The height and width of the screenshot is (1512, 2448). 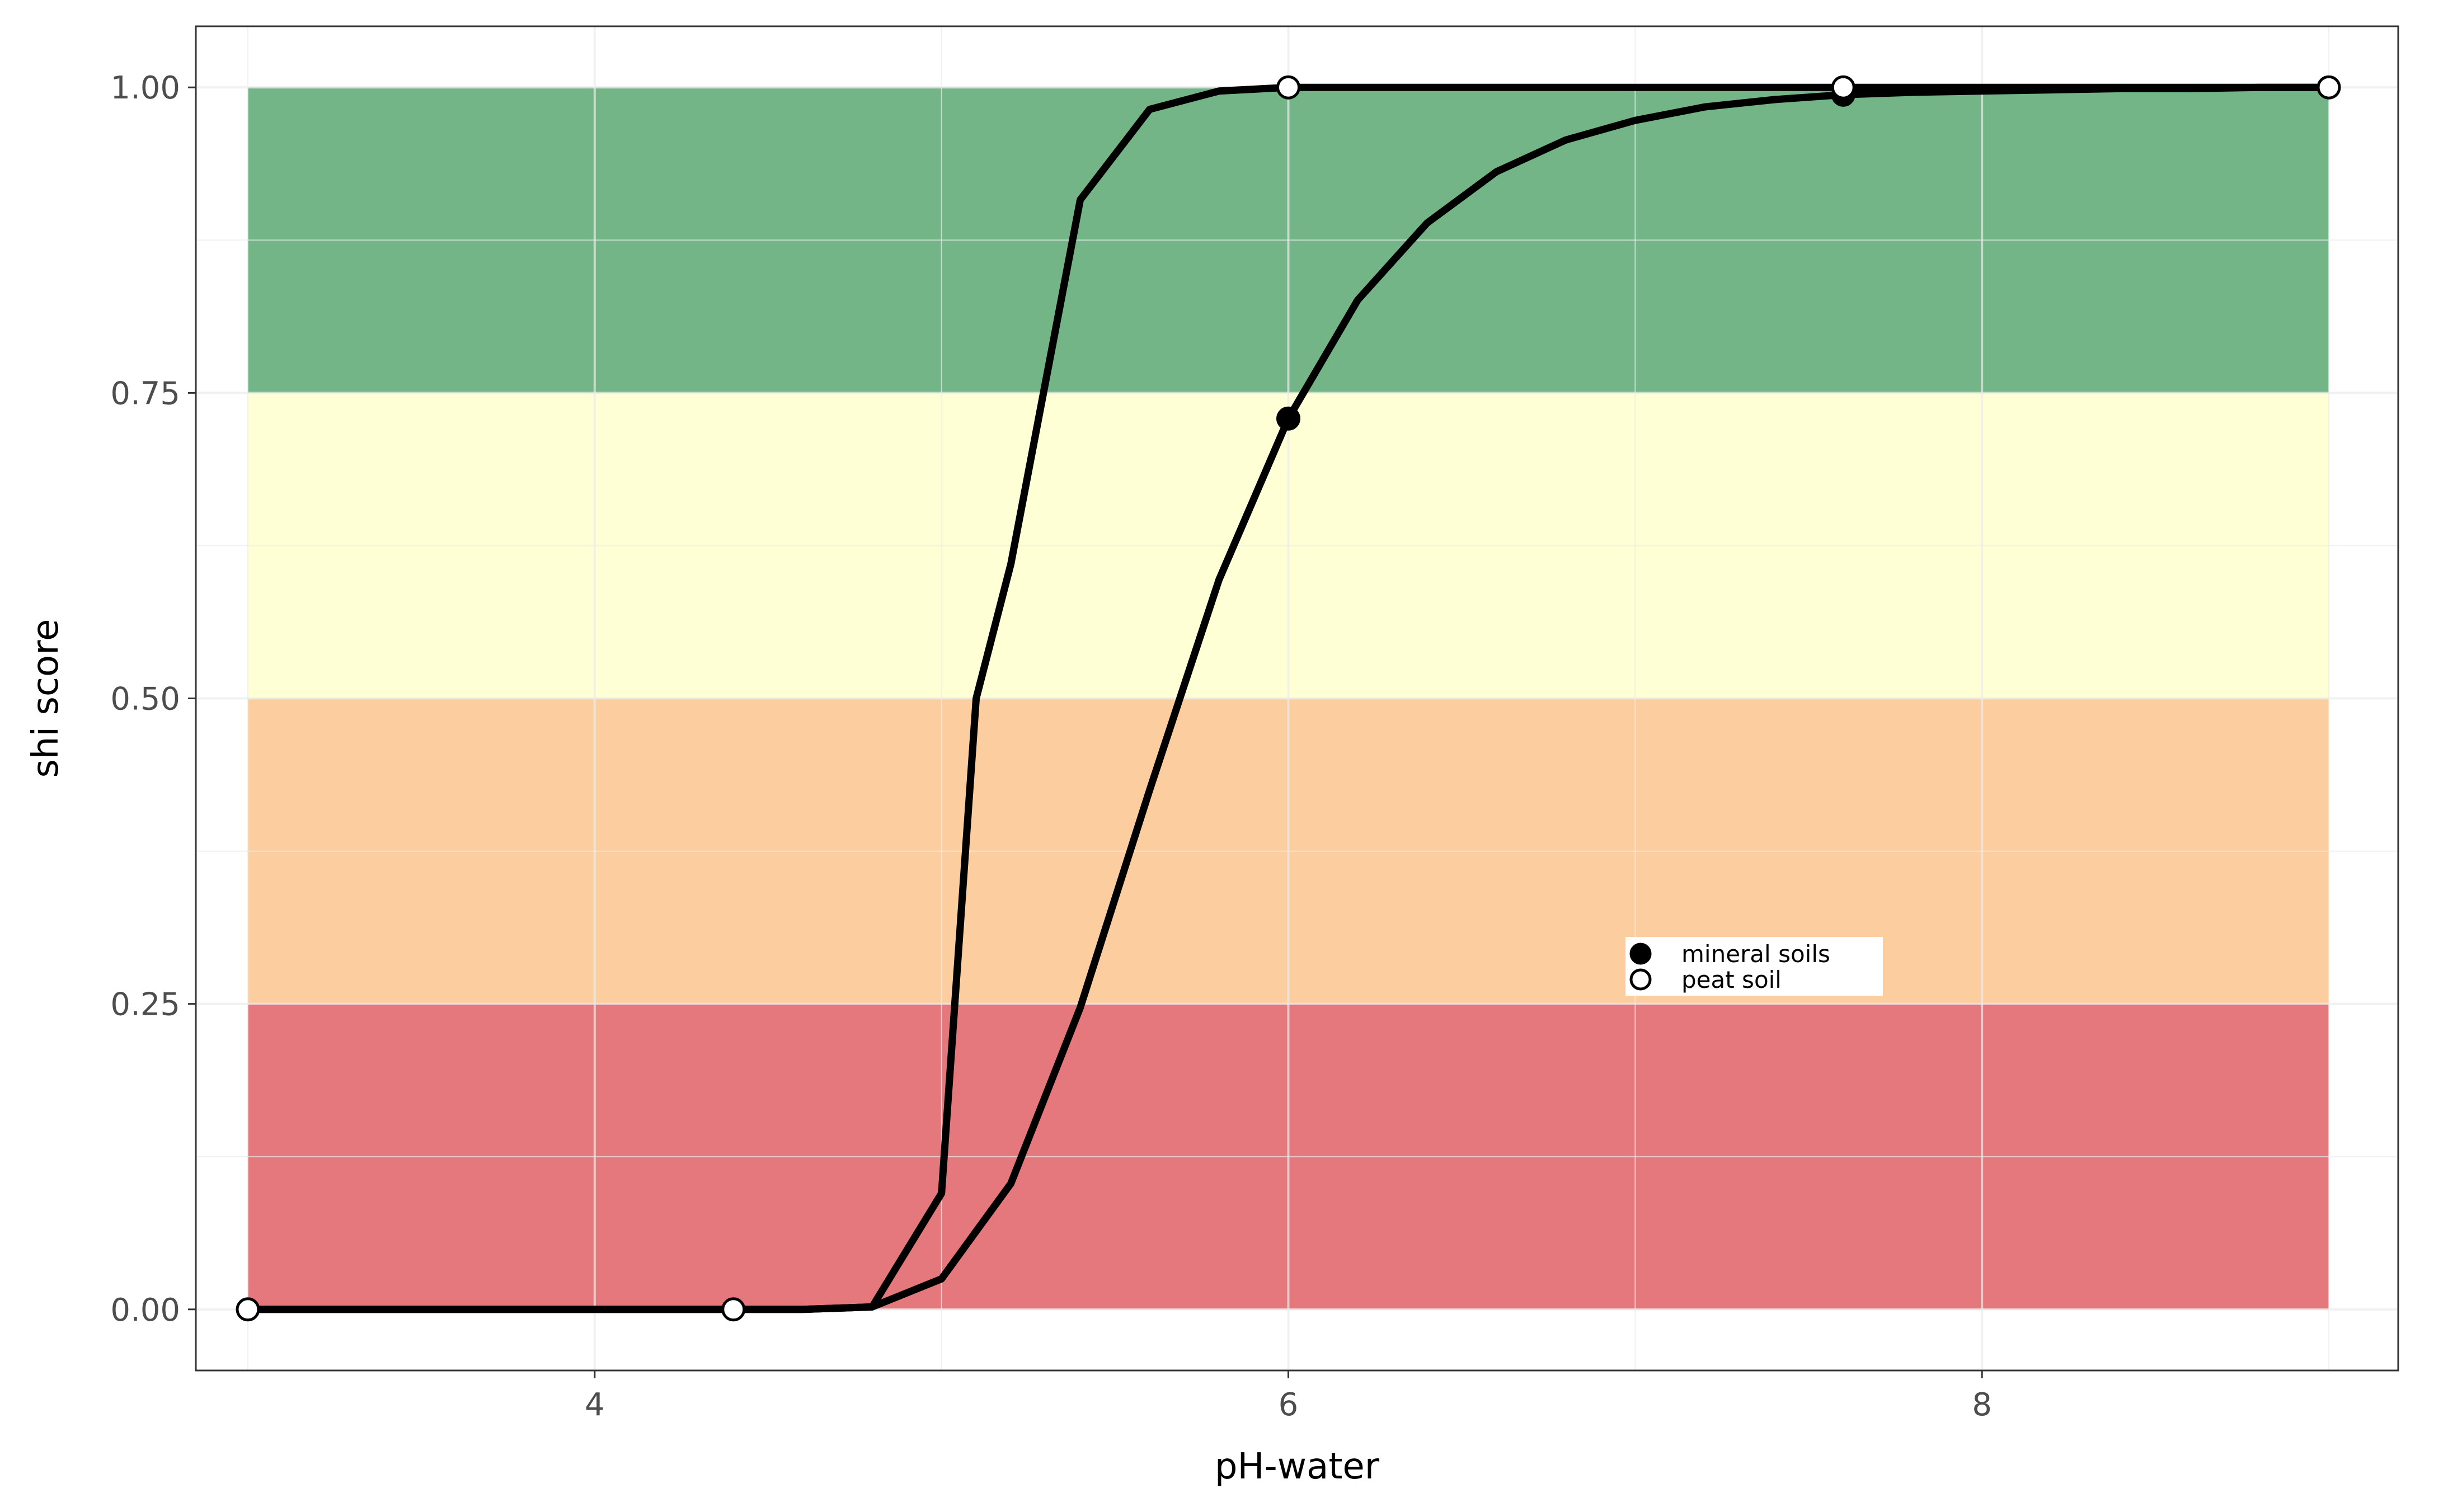 What do you see at coordinates (46, 699) in the screenshot?
I see `y-axis-title: shi score` at bounding box center [46, 699].